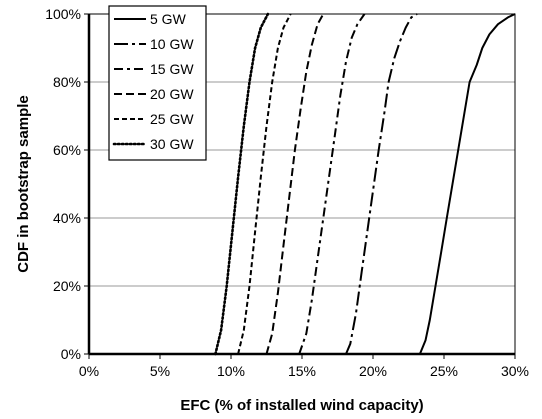  I want to click on x-axis-title: EFC (% of installed wind capacity), so click(301, 405).